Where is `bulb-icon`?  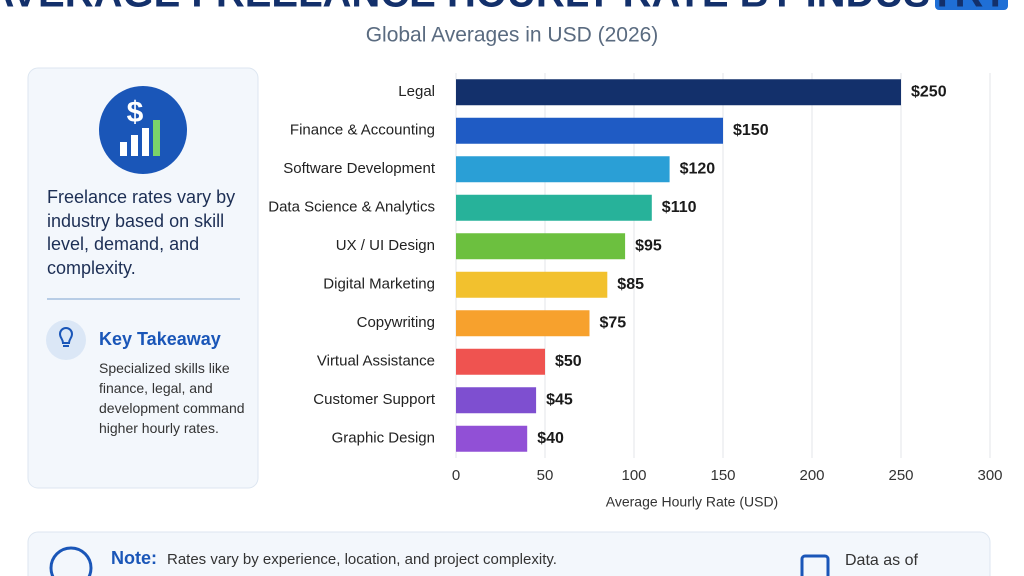 bulb-icon is located at coordinates (66, 340).